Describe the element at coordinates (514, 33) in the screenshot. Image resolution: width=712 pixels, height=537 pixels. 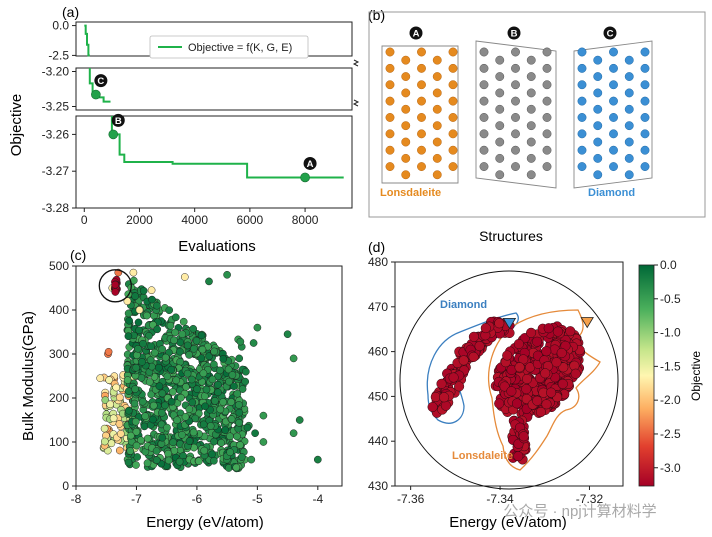
I see `structure-badge` at that location.